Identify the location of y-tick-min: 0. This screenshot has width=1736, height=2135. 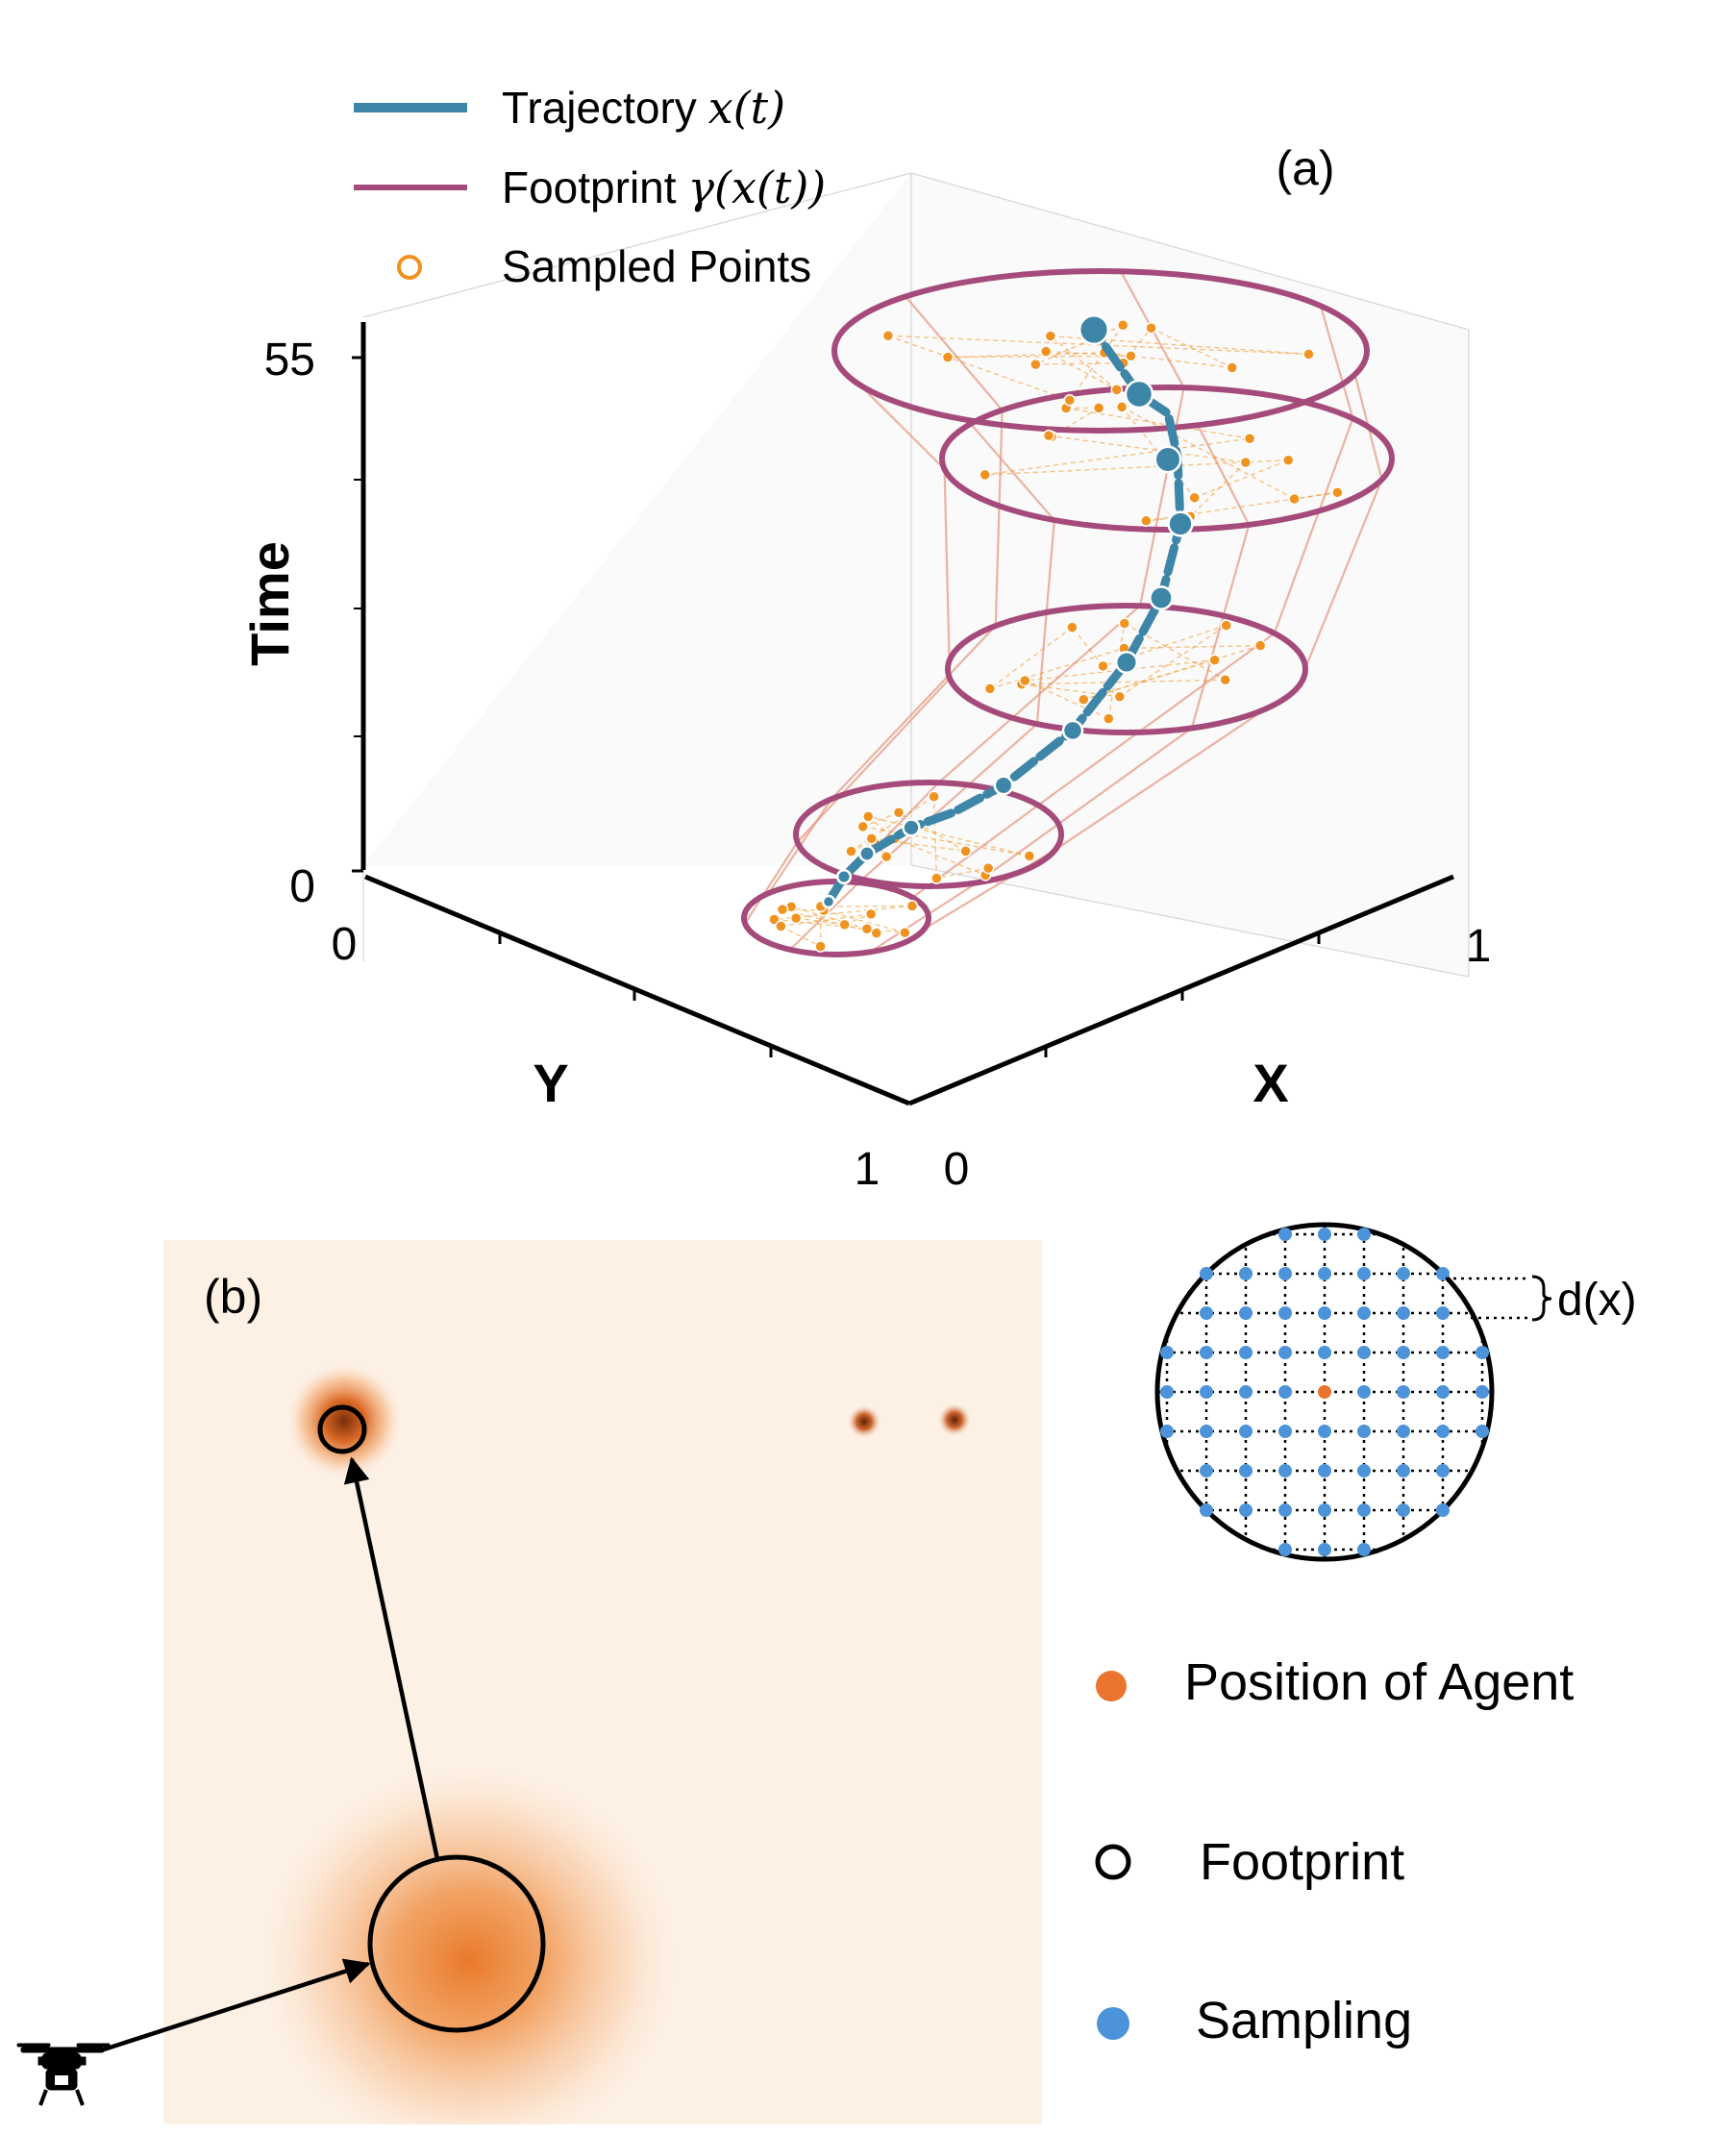
(345, 944).